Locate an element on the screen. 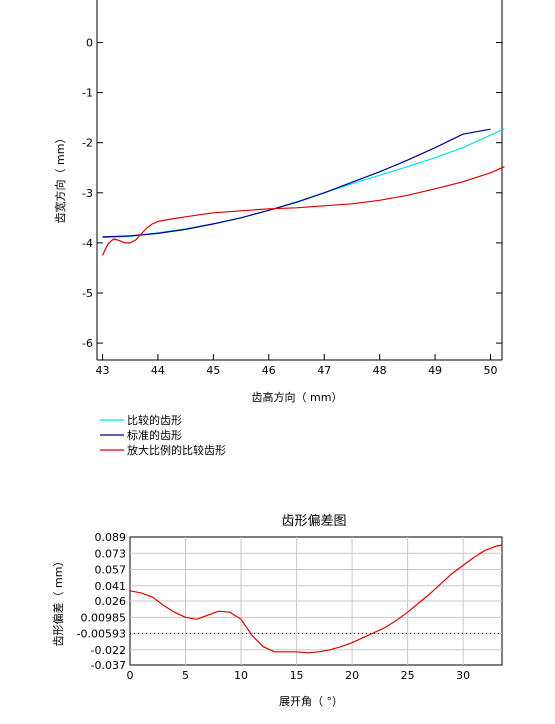  bottom-series-group is located at coordinates (316, 599).